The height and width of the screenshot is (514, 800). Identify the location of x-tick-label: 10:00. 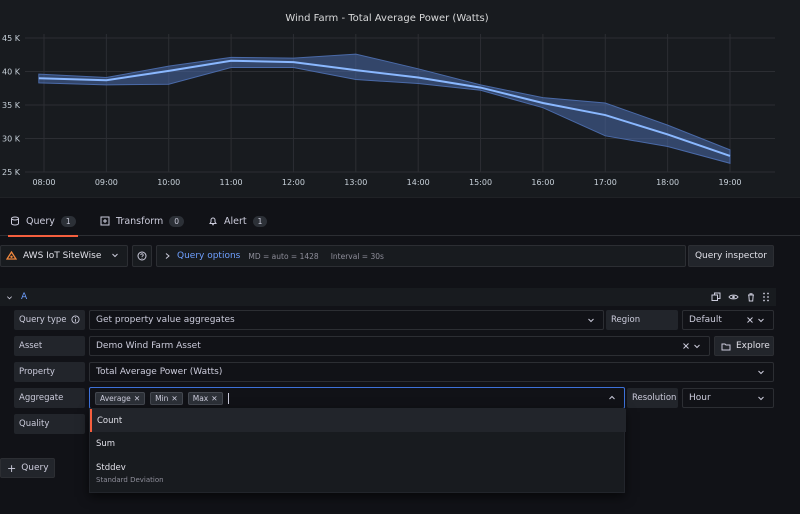
(168, 182).